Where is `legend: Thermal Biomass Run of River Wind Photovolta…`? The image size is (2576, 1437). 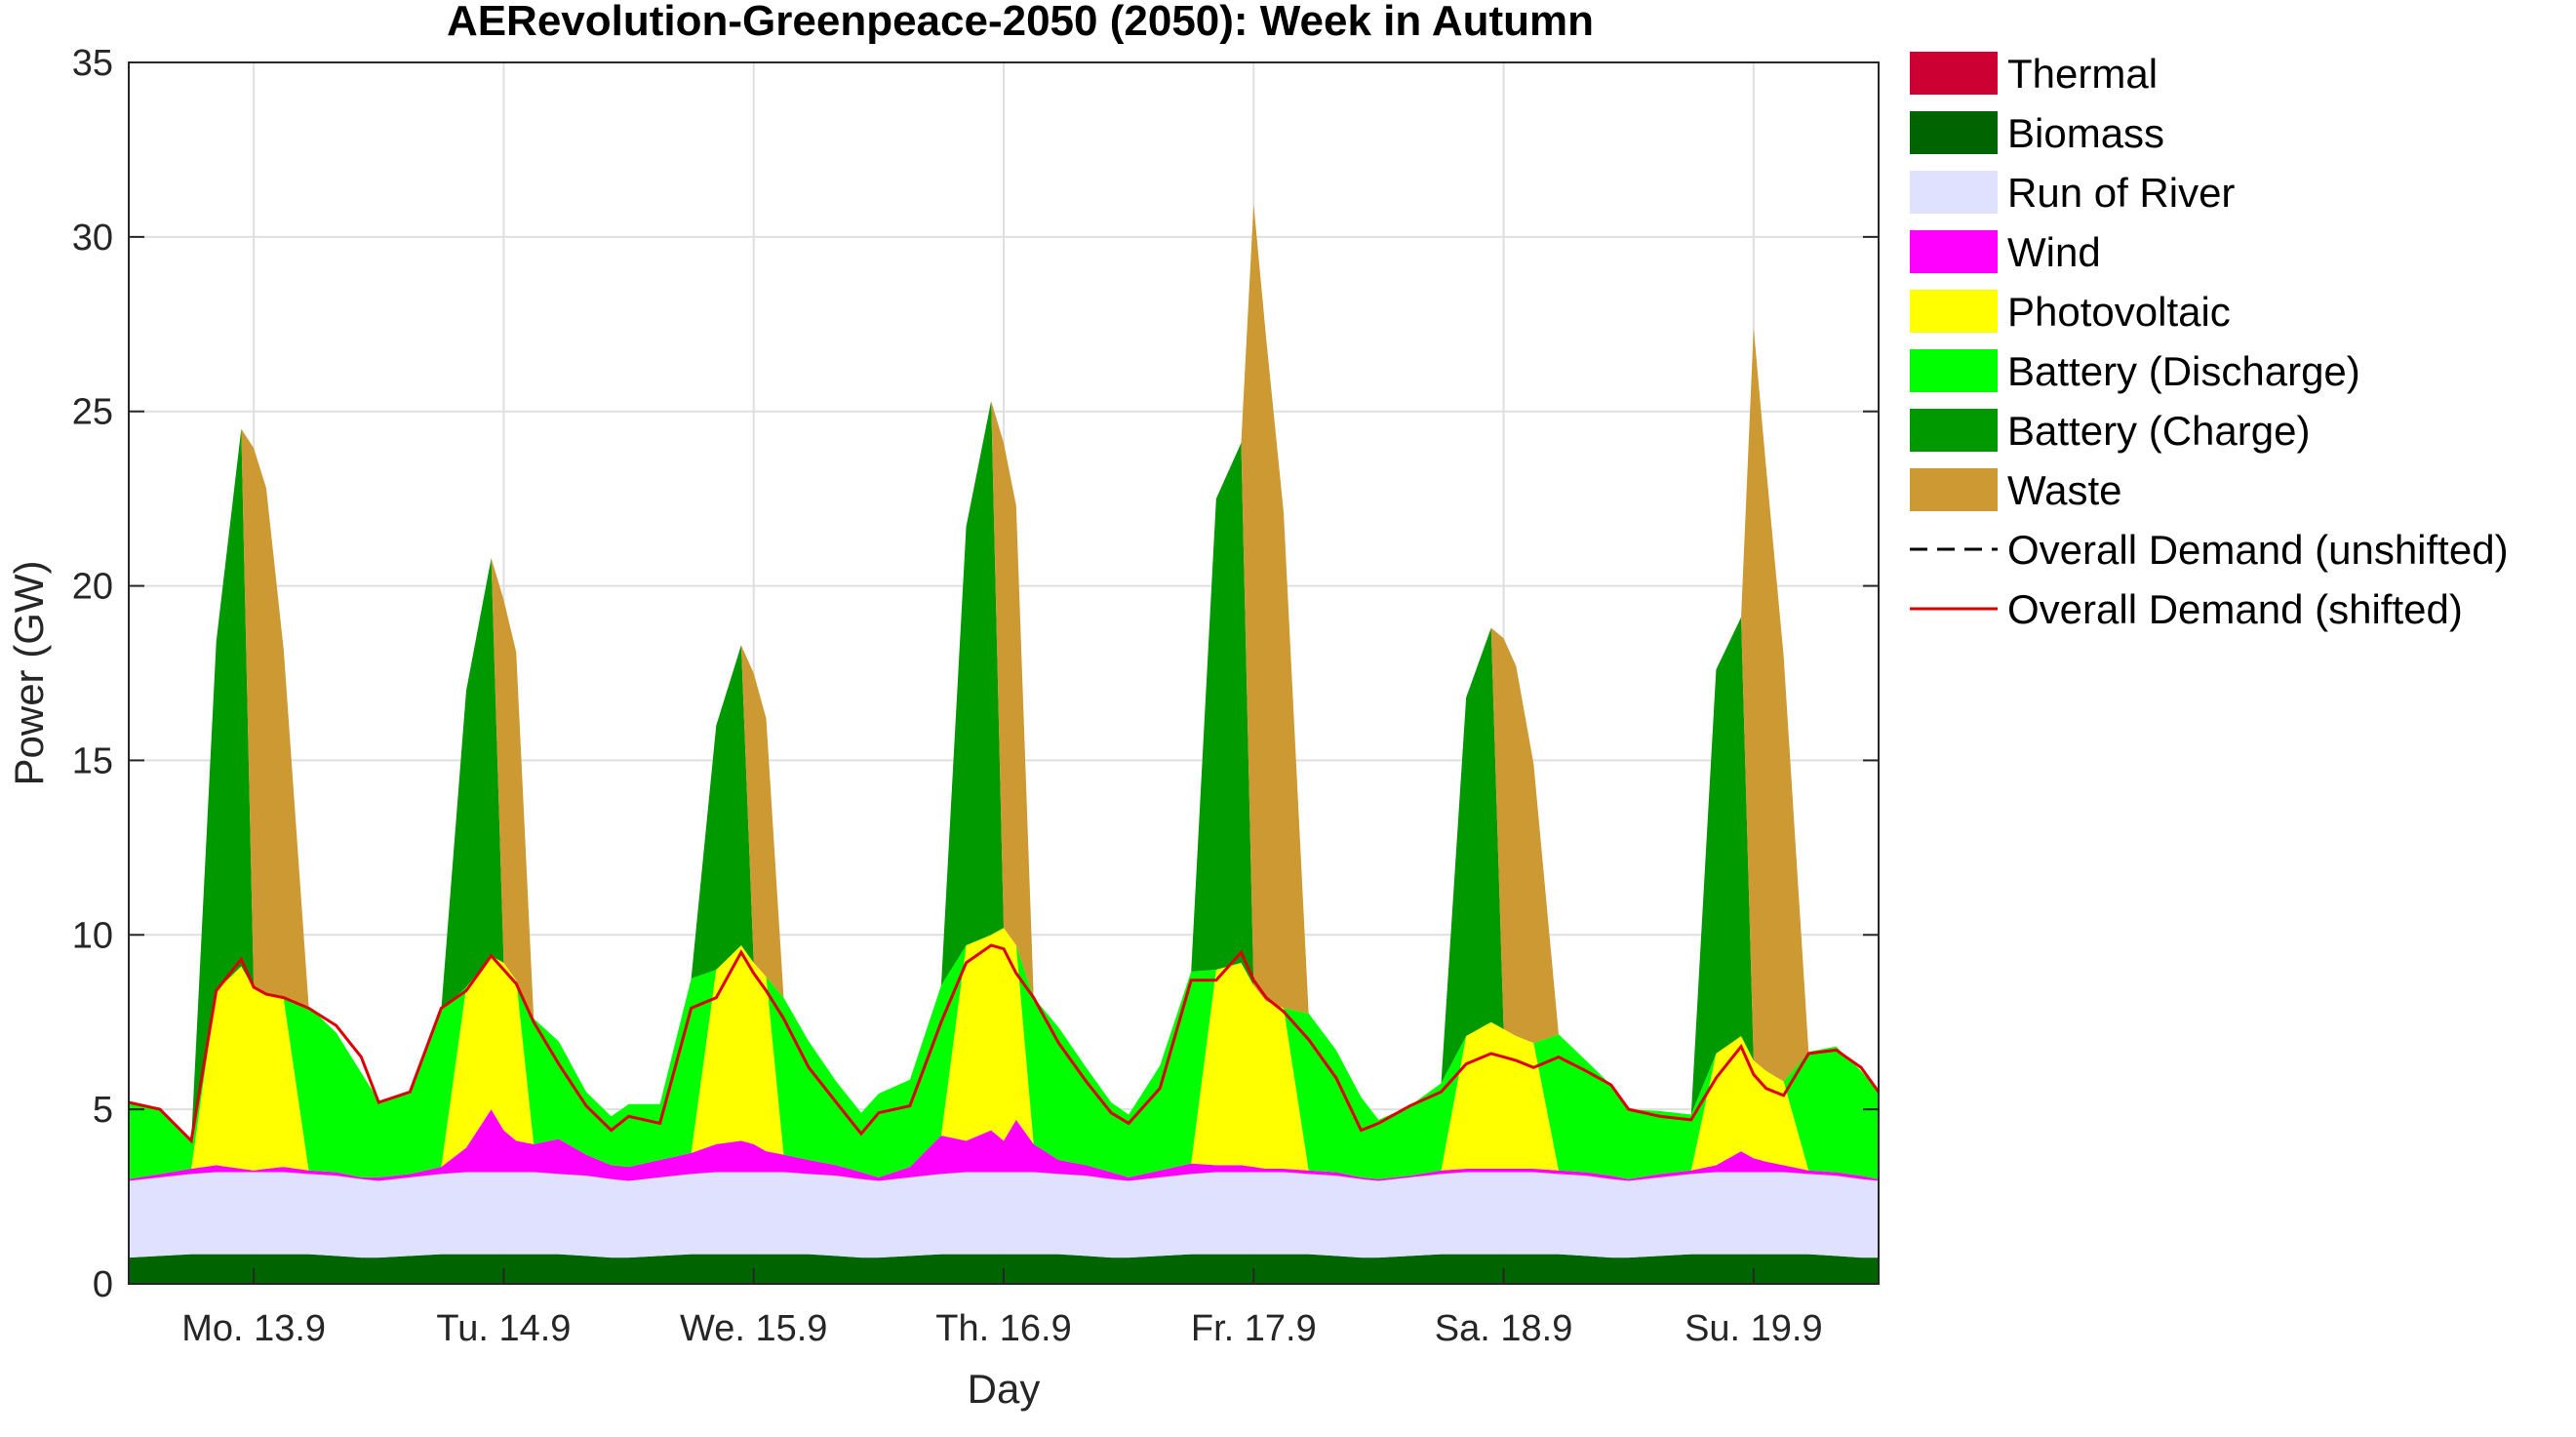
legend: Thermal Biomass Run of River Wind Photovolta… is located at coordinates (2209, 341).